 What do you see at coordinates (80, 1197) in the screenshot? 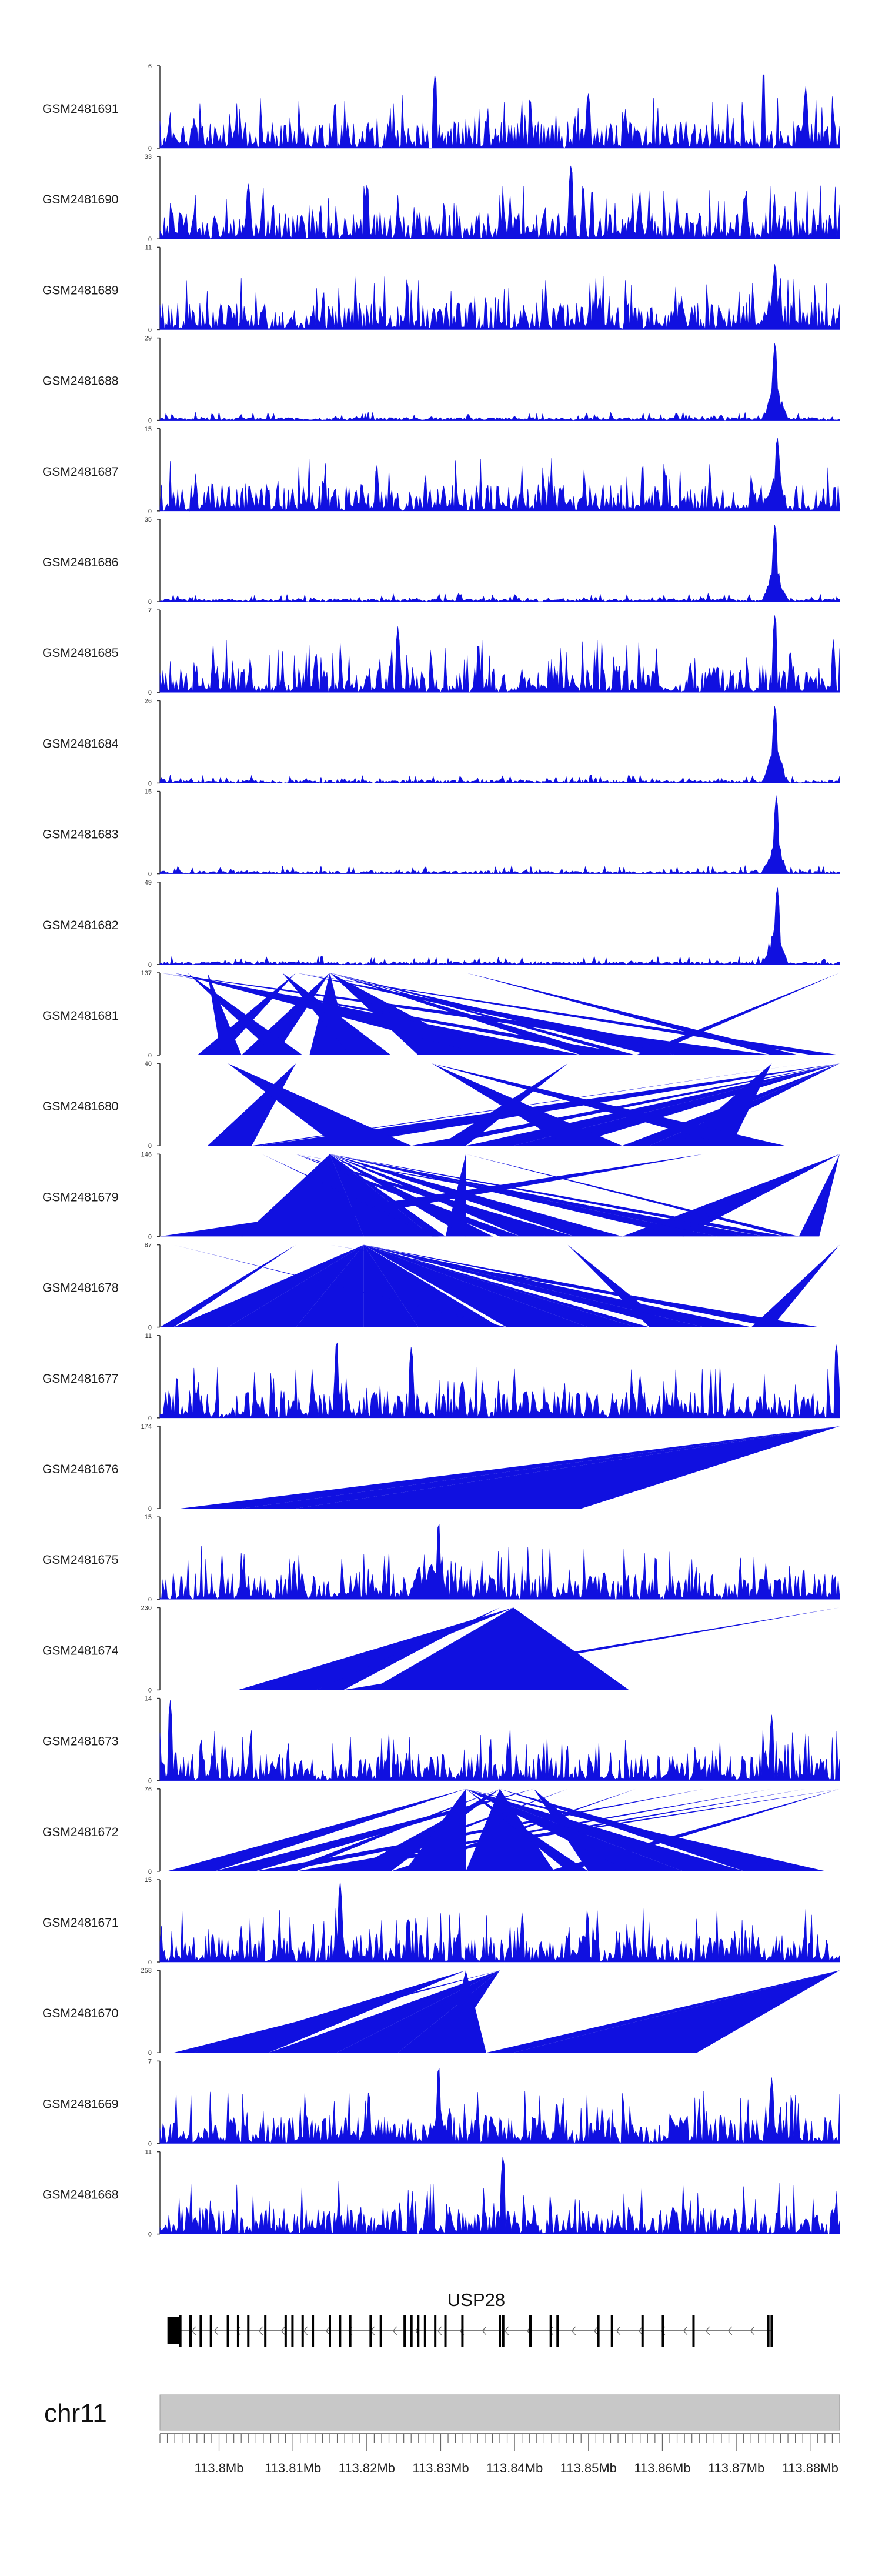
I see `track-label: GSM2481679` at bounding box center [80, 1197].